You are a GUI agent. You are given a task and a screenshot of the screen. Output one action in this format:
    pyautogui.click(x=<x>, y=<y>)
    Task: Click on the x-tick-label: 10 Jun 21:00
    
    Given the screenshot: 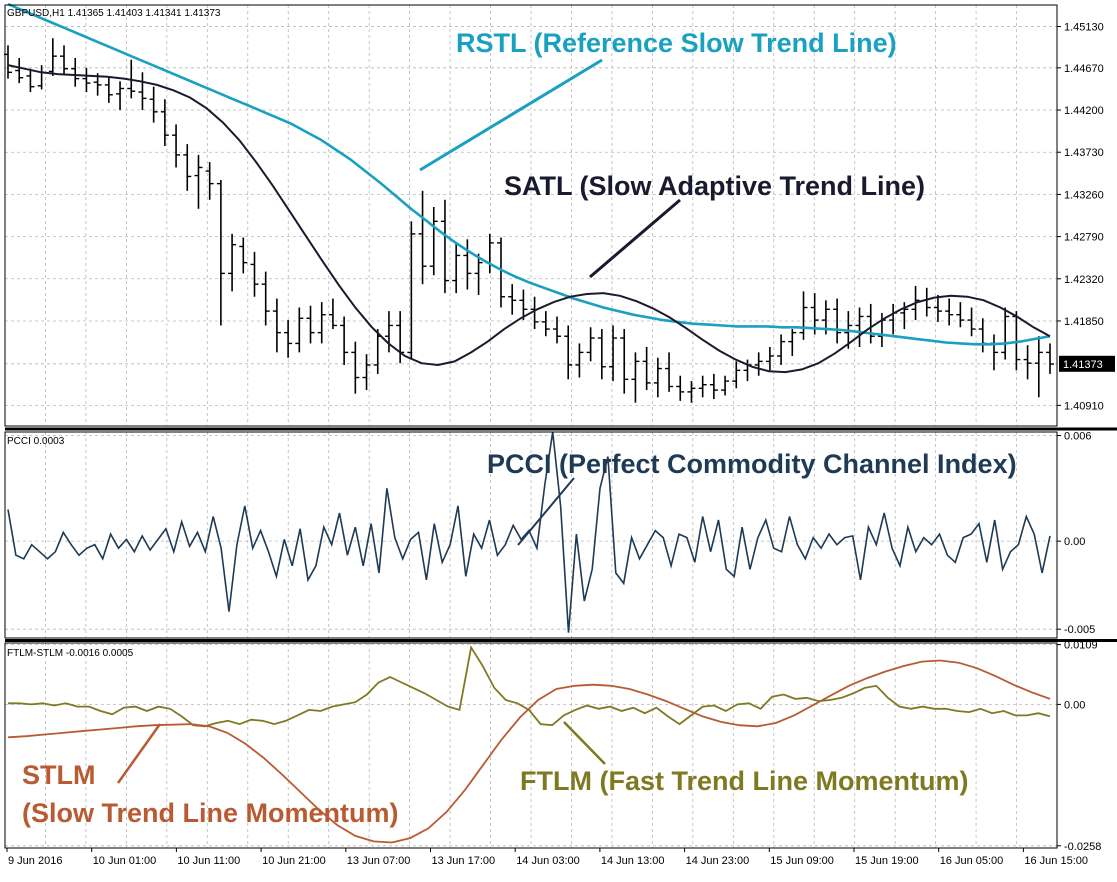 What is the action you would take?
    pyautogui.click(x=294, y=861)
    